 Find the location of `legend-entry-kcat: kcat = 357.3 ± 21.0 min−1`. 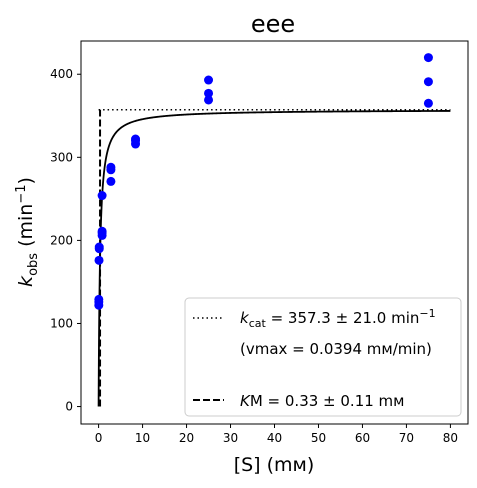

legend-entry-kcat: kcat = 357.3 ± 21.0 min−1 is located at coordinates (338, 318).